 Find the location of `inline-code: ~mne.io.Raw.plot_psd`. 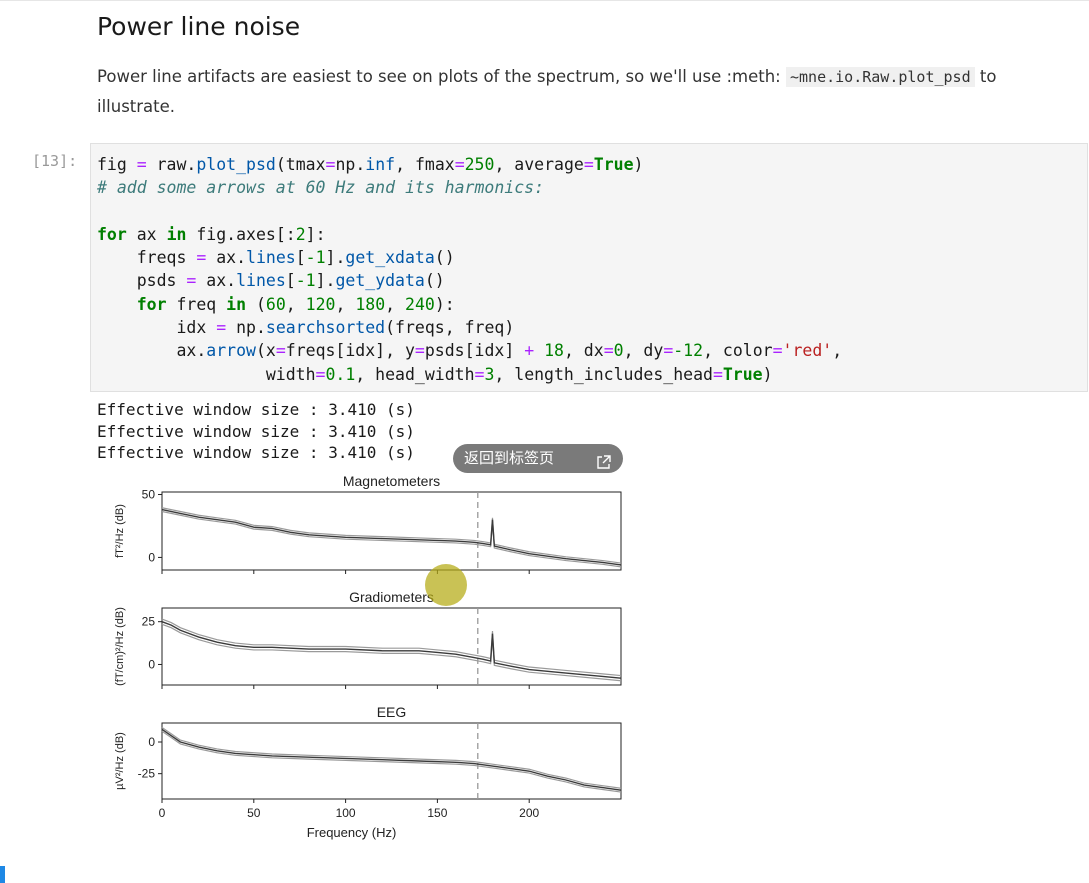

inline-code: ~mne.io.Raw.plot_psd is located at coordinates (880, 77).